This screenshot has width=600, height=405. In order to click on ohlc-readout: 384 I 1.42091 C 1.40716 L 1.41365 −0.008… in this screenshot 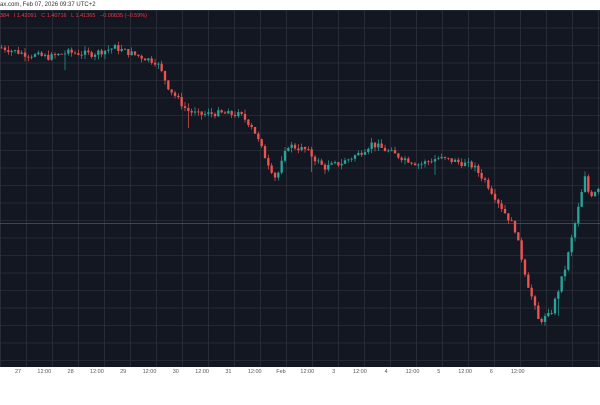, I will do `click(75, 16)`.